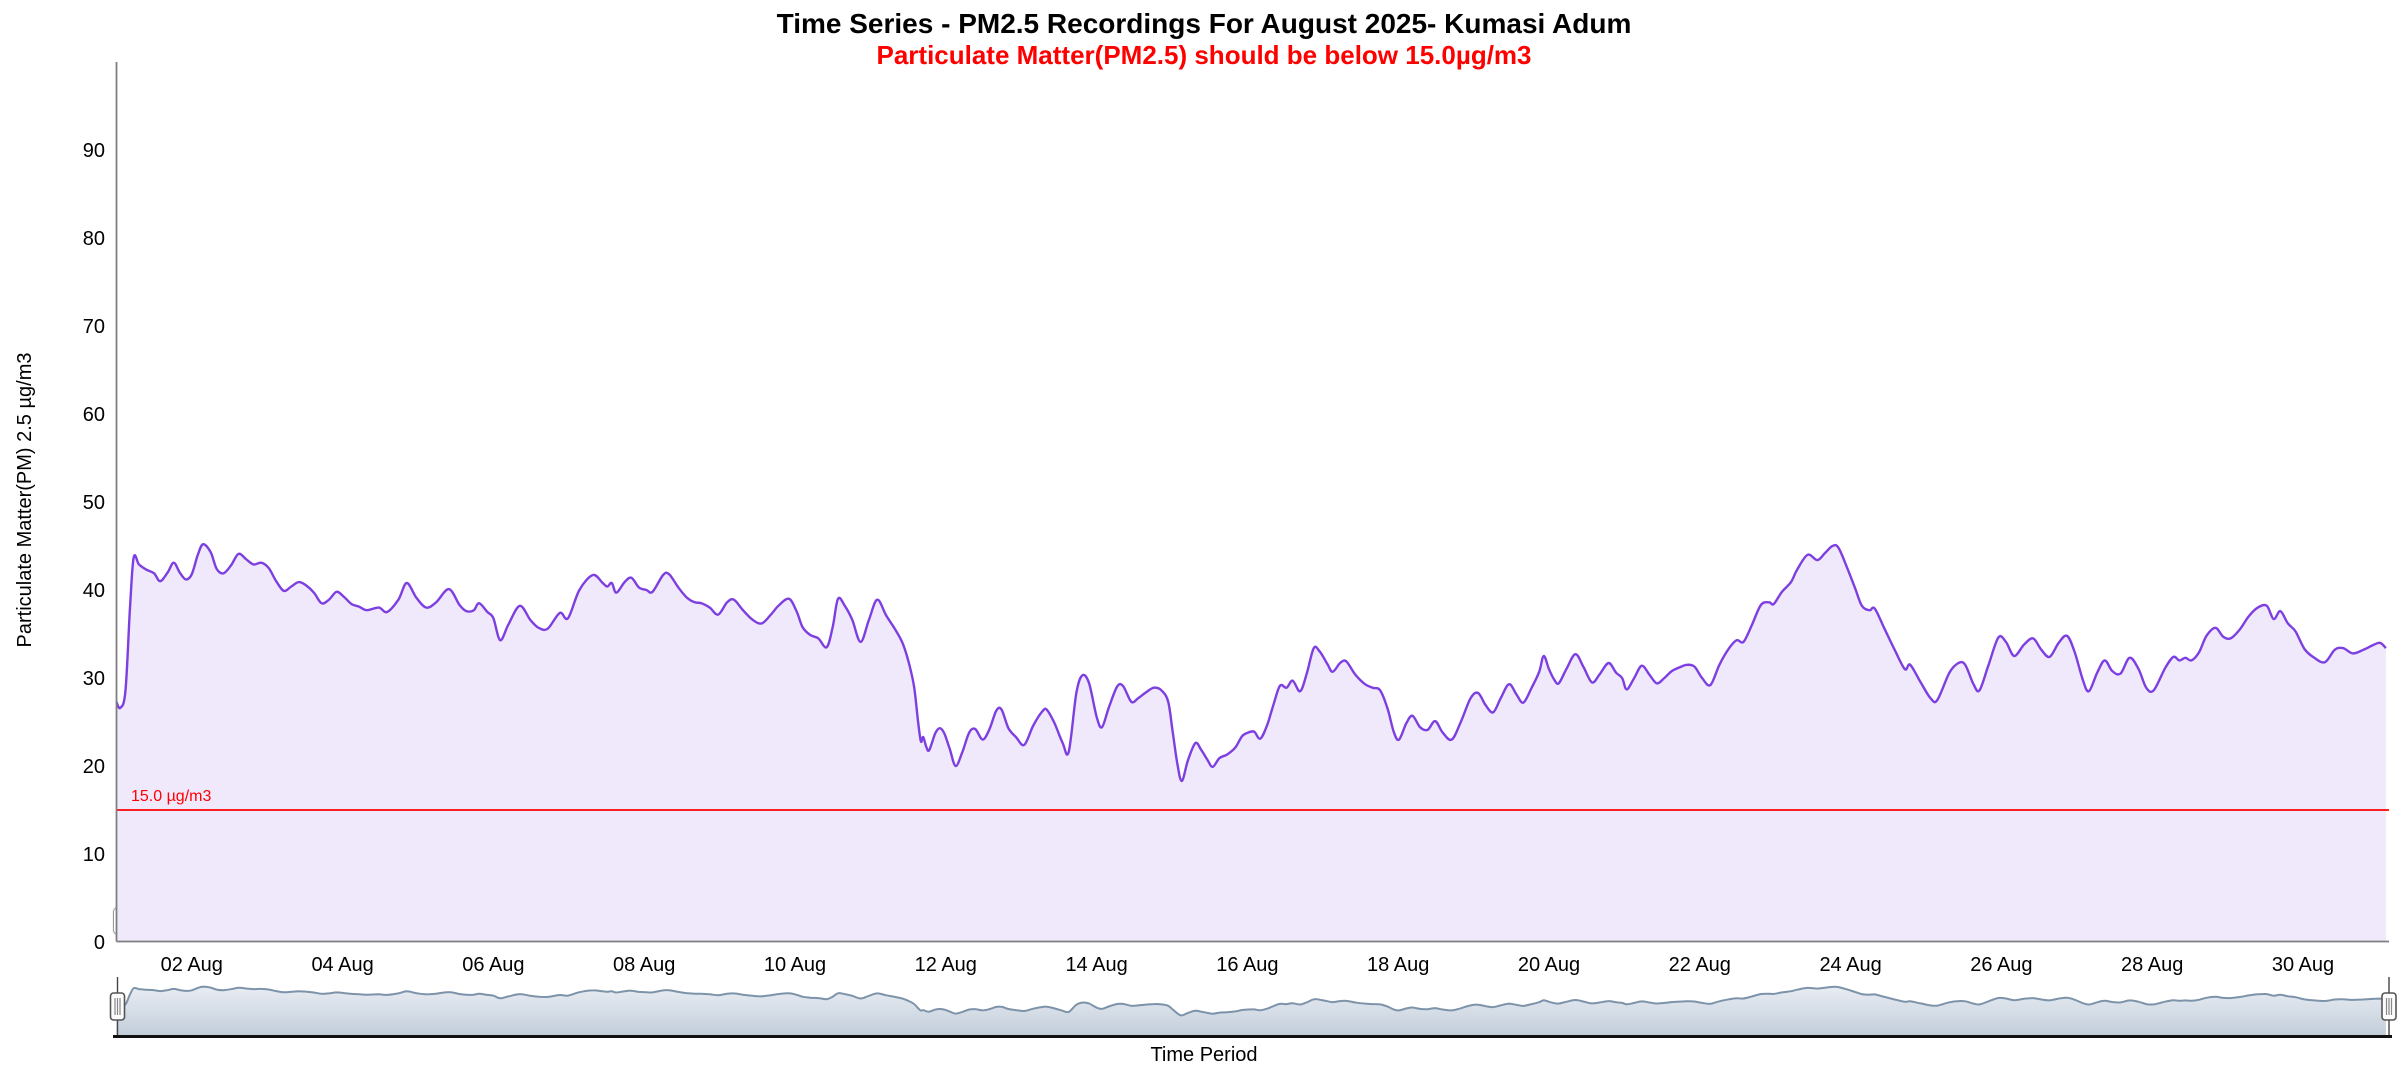  What do you see at coordinates (94, 503) in the screenshot?
I see `y-tick-label: 50` at bounding box center [94, 503].